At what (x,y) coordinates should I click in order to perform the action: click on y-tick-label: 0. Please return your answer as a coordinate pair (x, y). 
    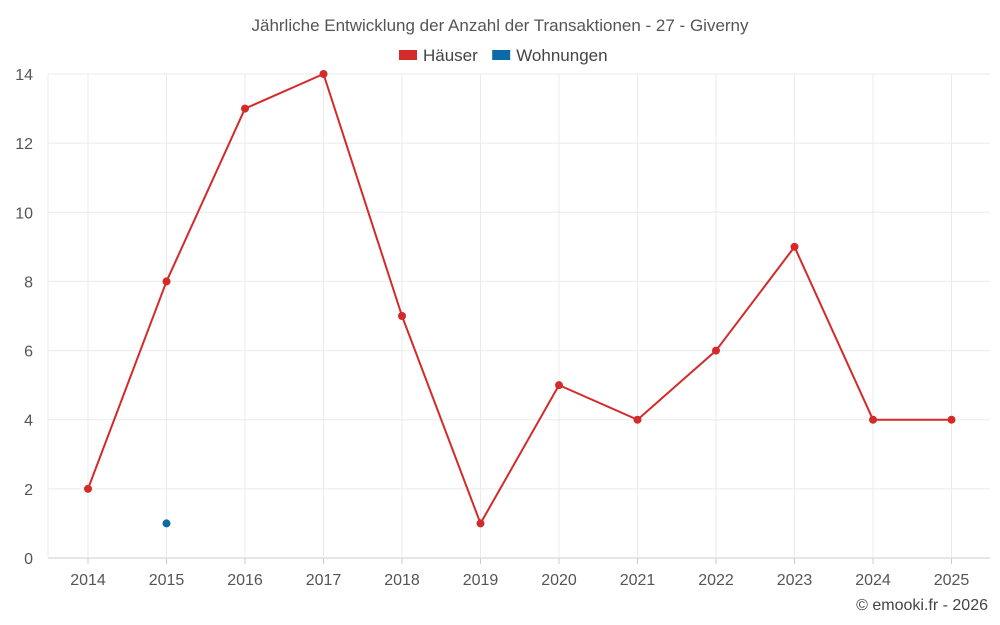
    Looking at the image, I should click on (28, 559).